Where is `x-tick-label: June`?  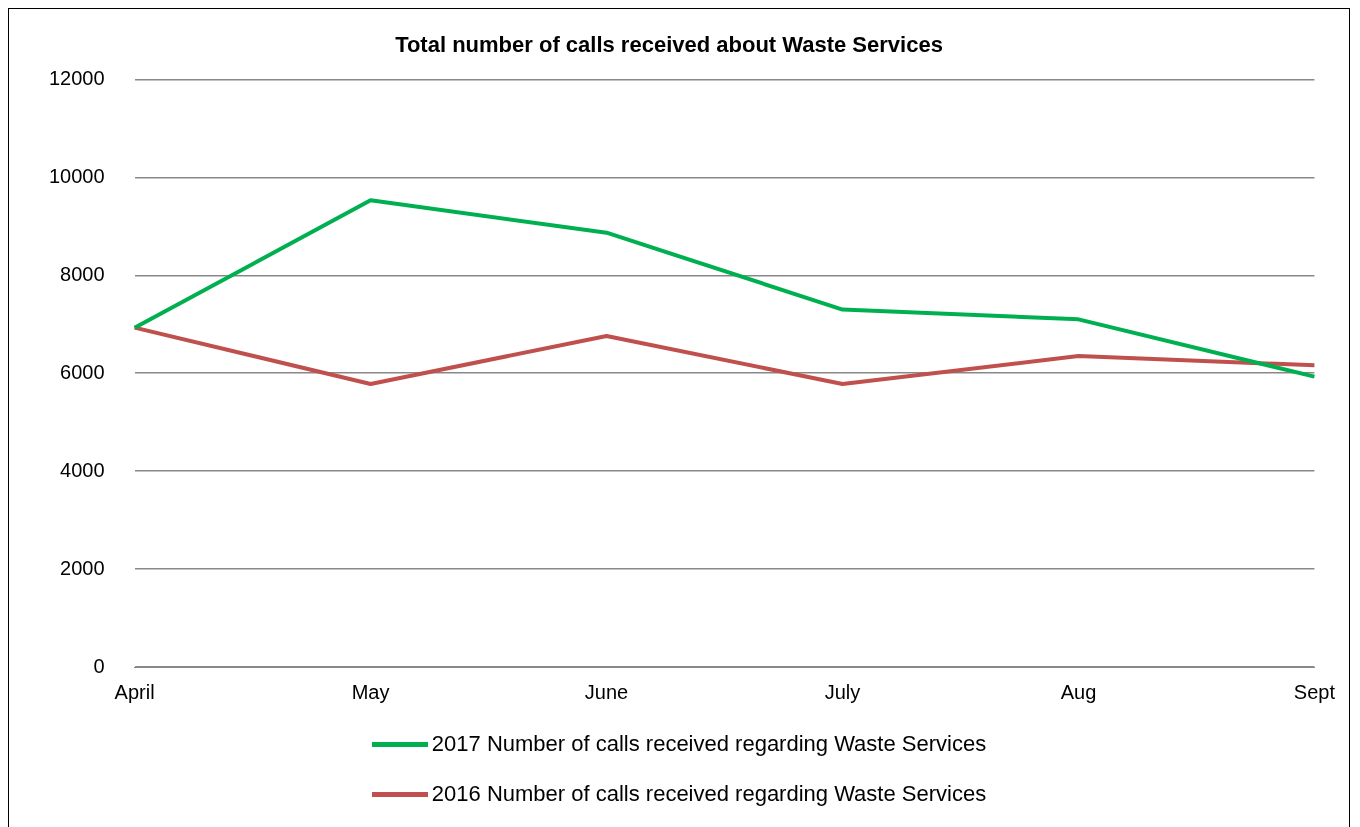 x-tick-label: June is located at coordinates (606, 691).